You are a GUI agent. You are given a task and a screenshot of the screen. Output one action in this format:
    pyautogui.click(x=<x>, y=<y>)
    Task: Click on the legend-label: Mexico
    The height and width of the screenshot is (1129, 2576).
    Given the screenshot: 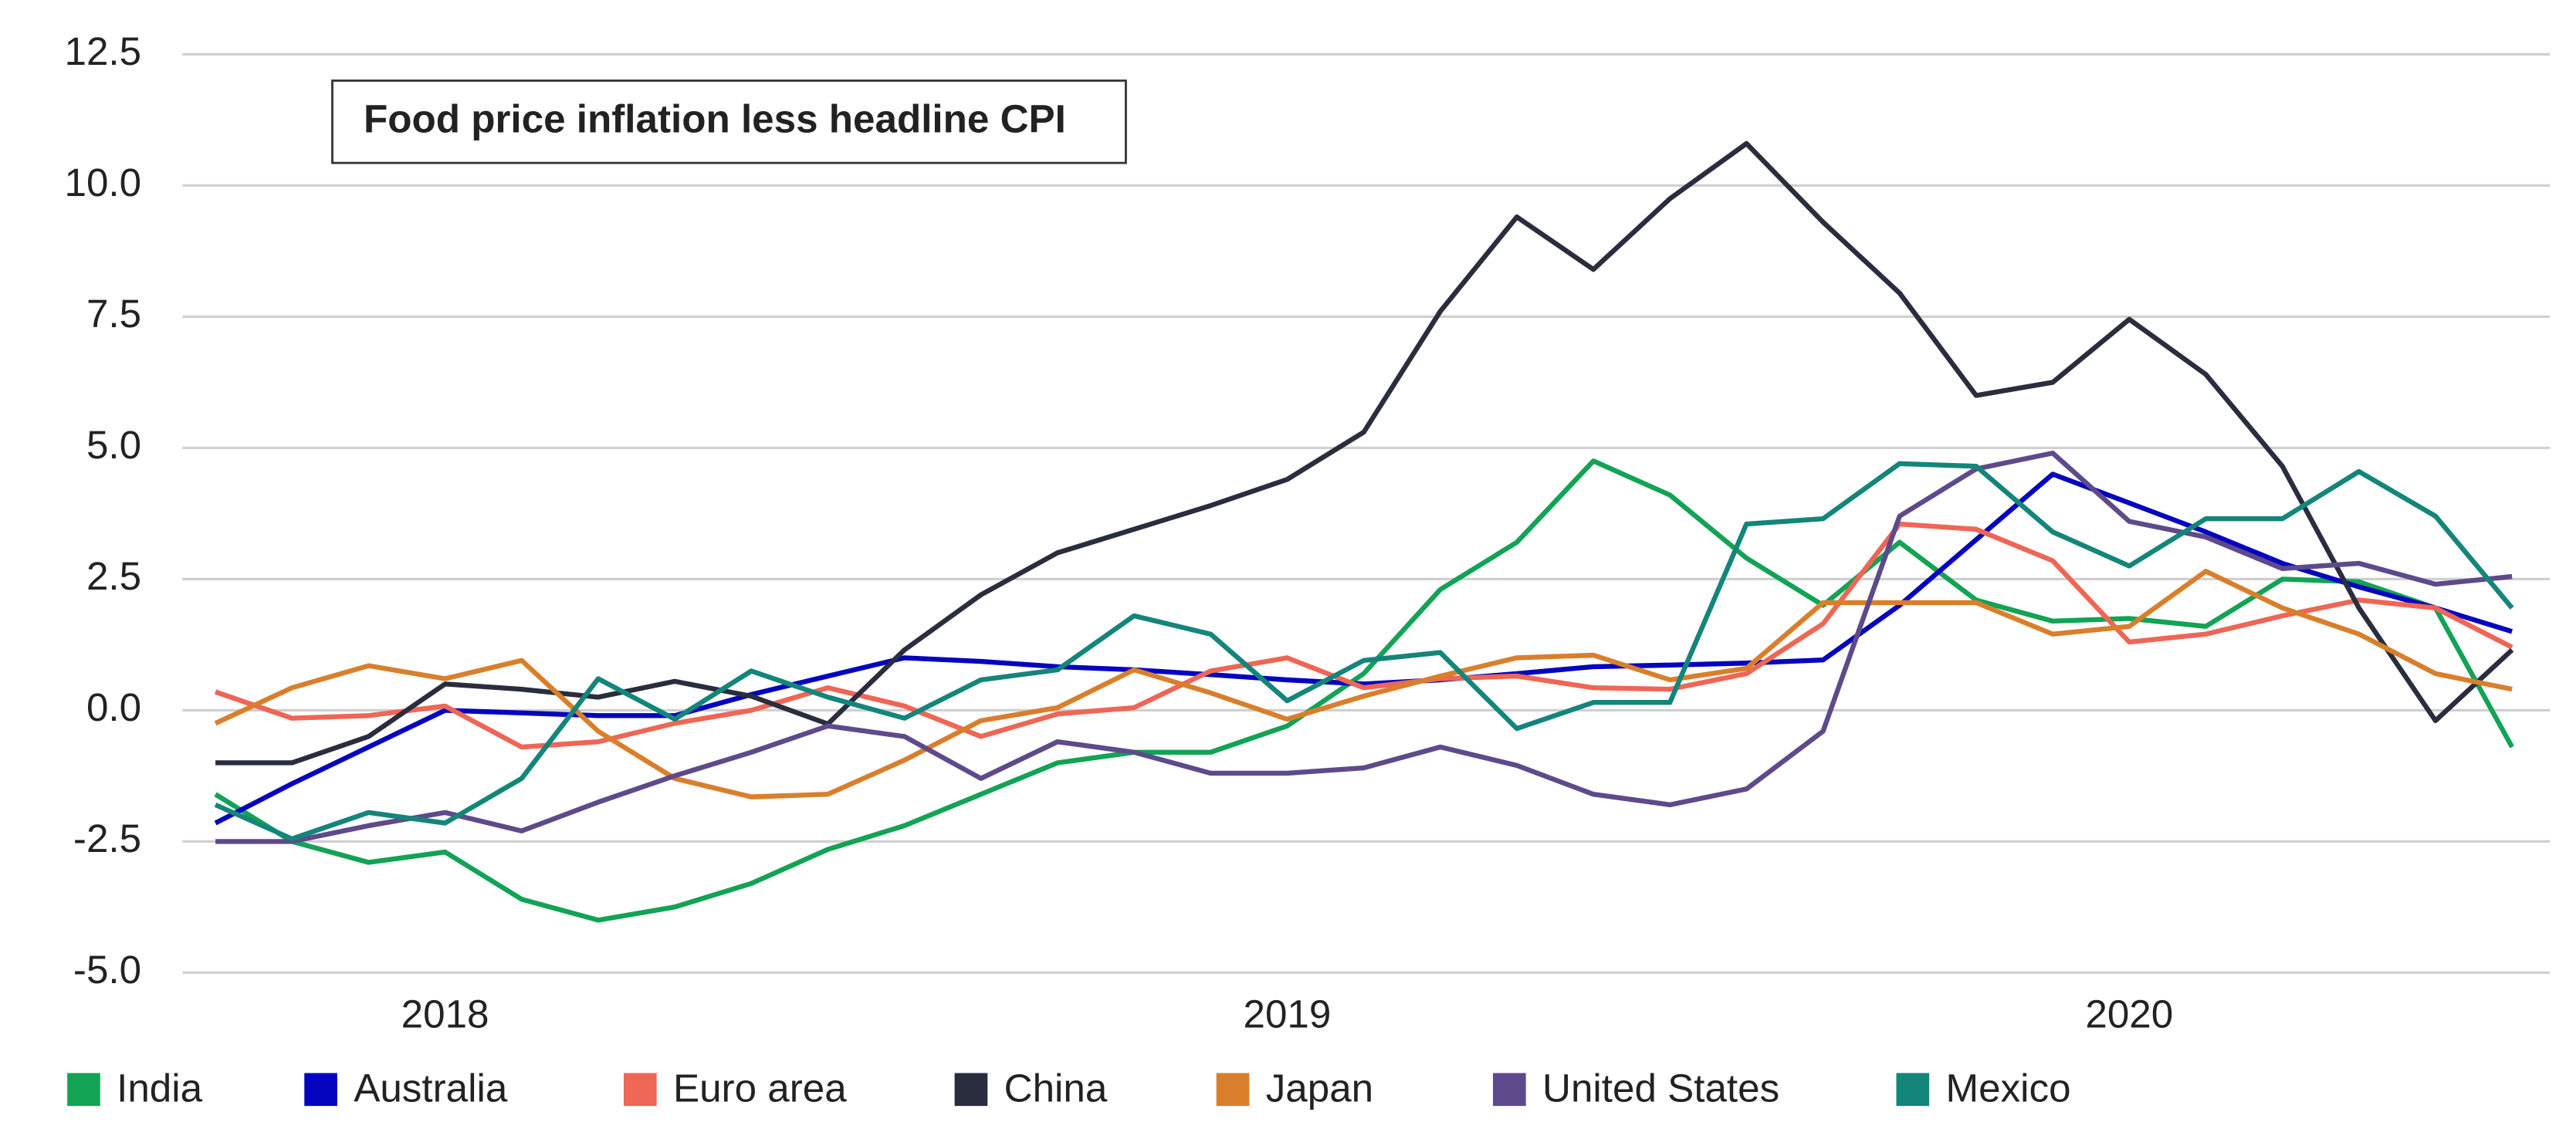 What is the action you would take?
    pyautogui.click(x=2007, y=1088)
    